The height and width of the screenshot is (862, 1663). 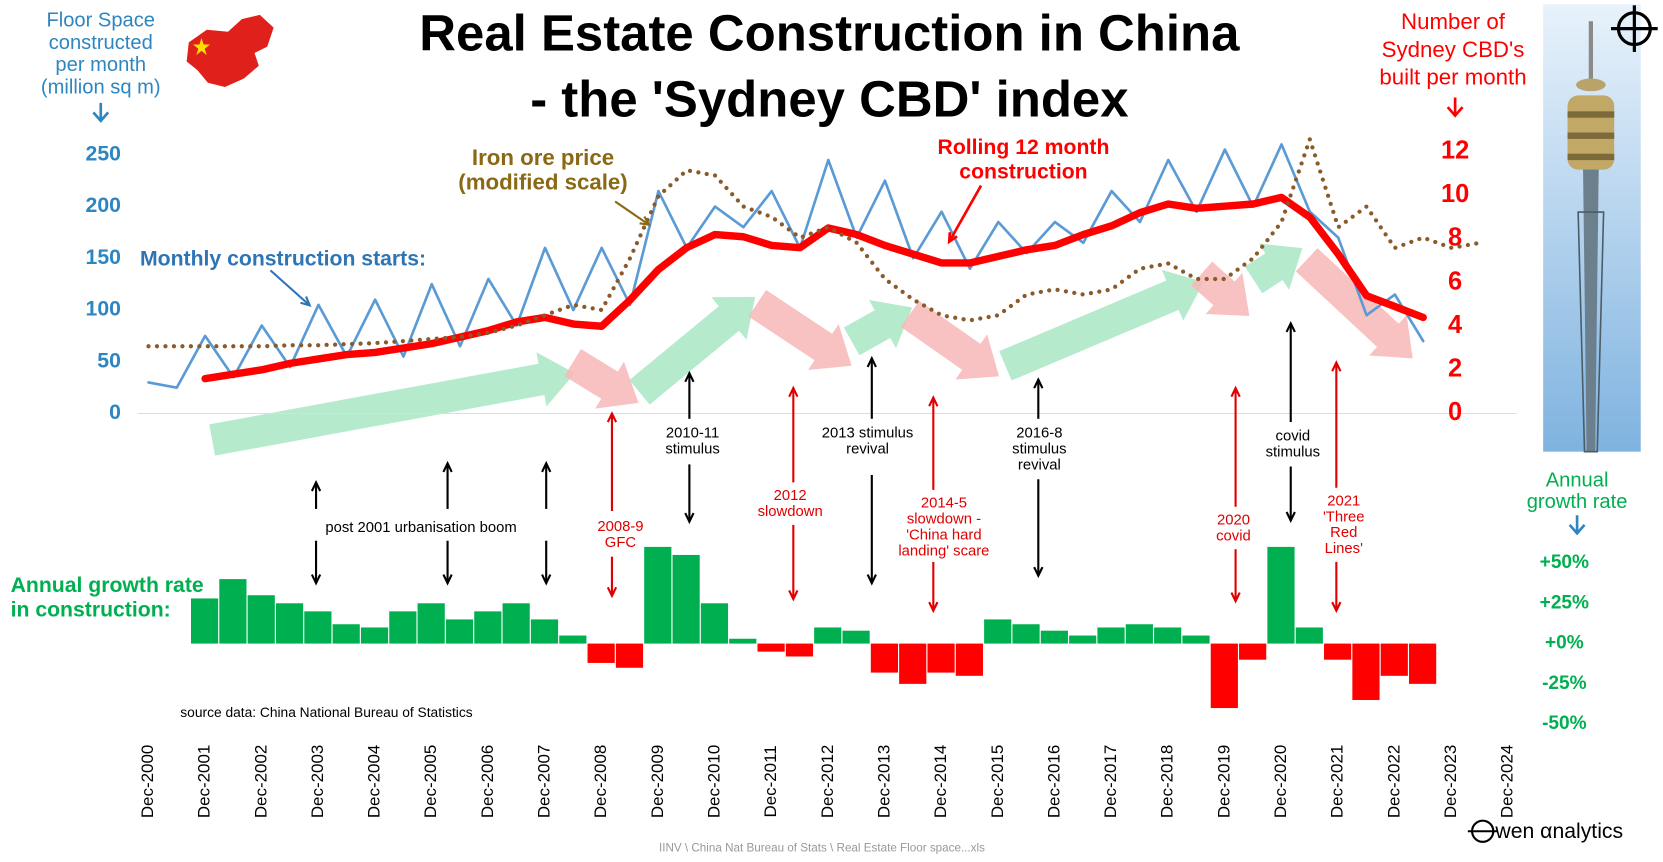 What do you see at coordinates (260, 782) in the screenshot?
I see `x-tick-label: Dec-2002` at bounding box center [260, 782].